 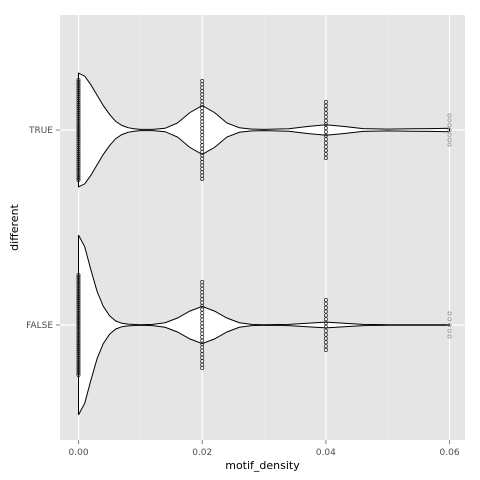 What do you see at coordinates (39, 326) in the screenshot?
I see `y-tick-label: FALSE` at bounding box center [39, 326].